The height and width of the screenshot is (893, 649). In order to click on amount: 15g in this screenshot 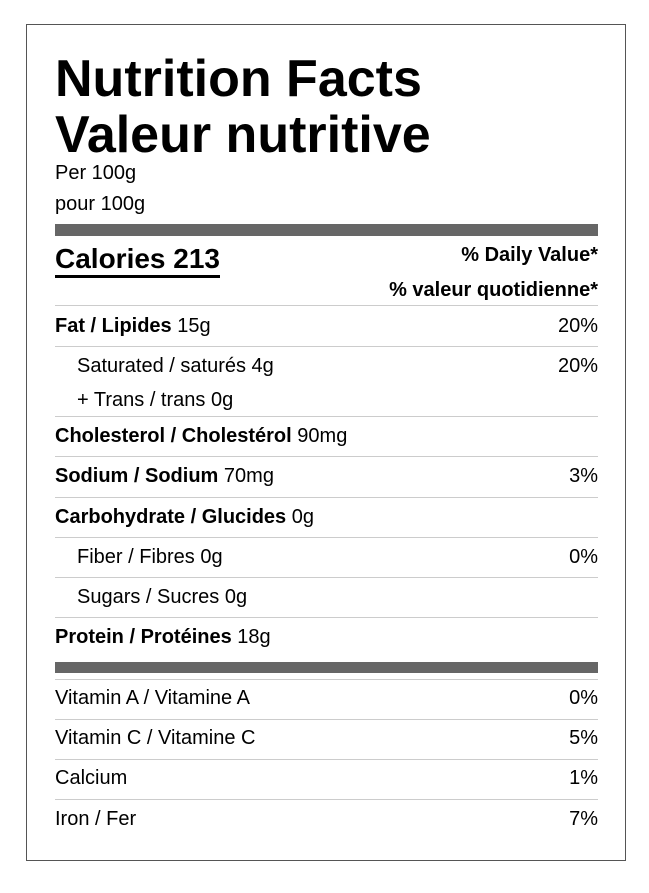, I will do `click(194, 326)`.